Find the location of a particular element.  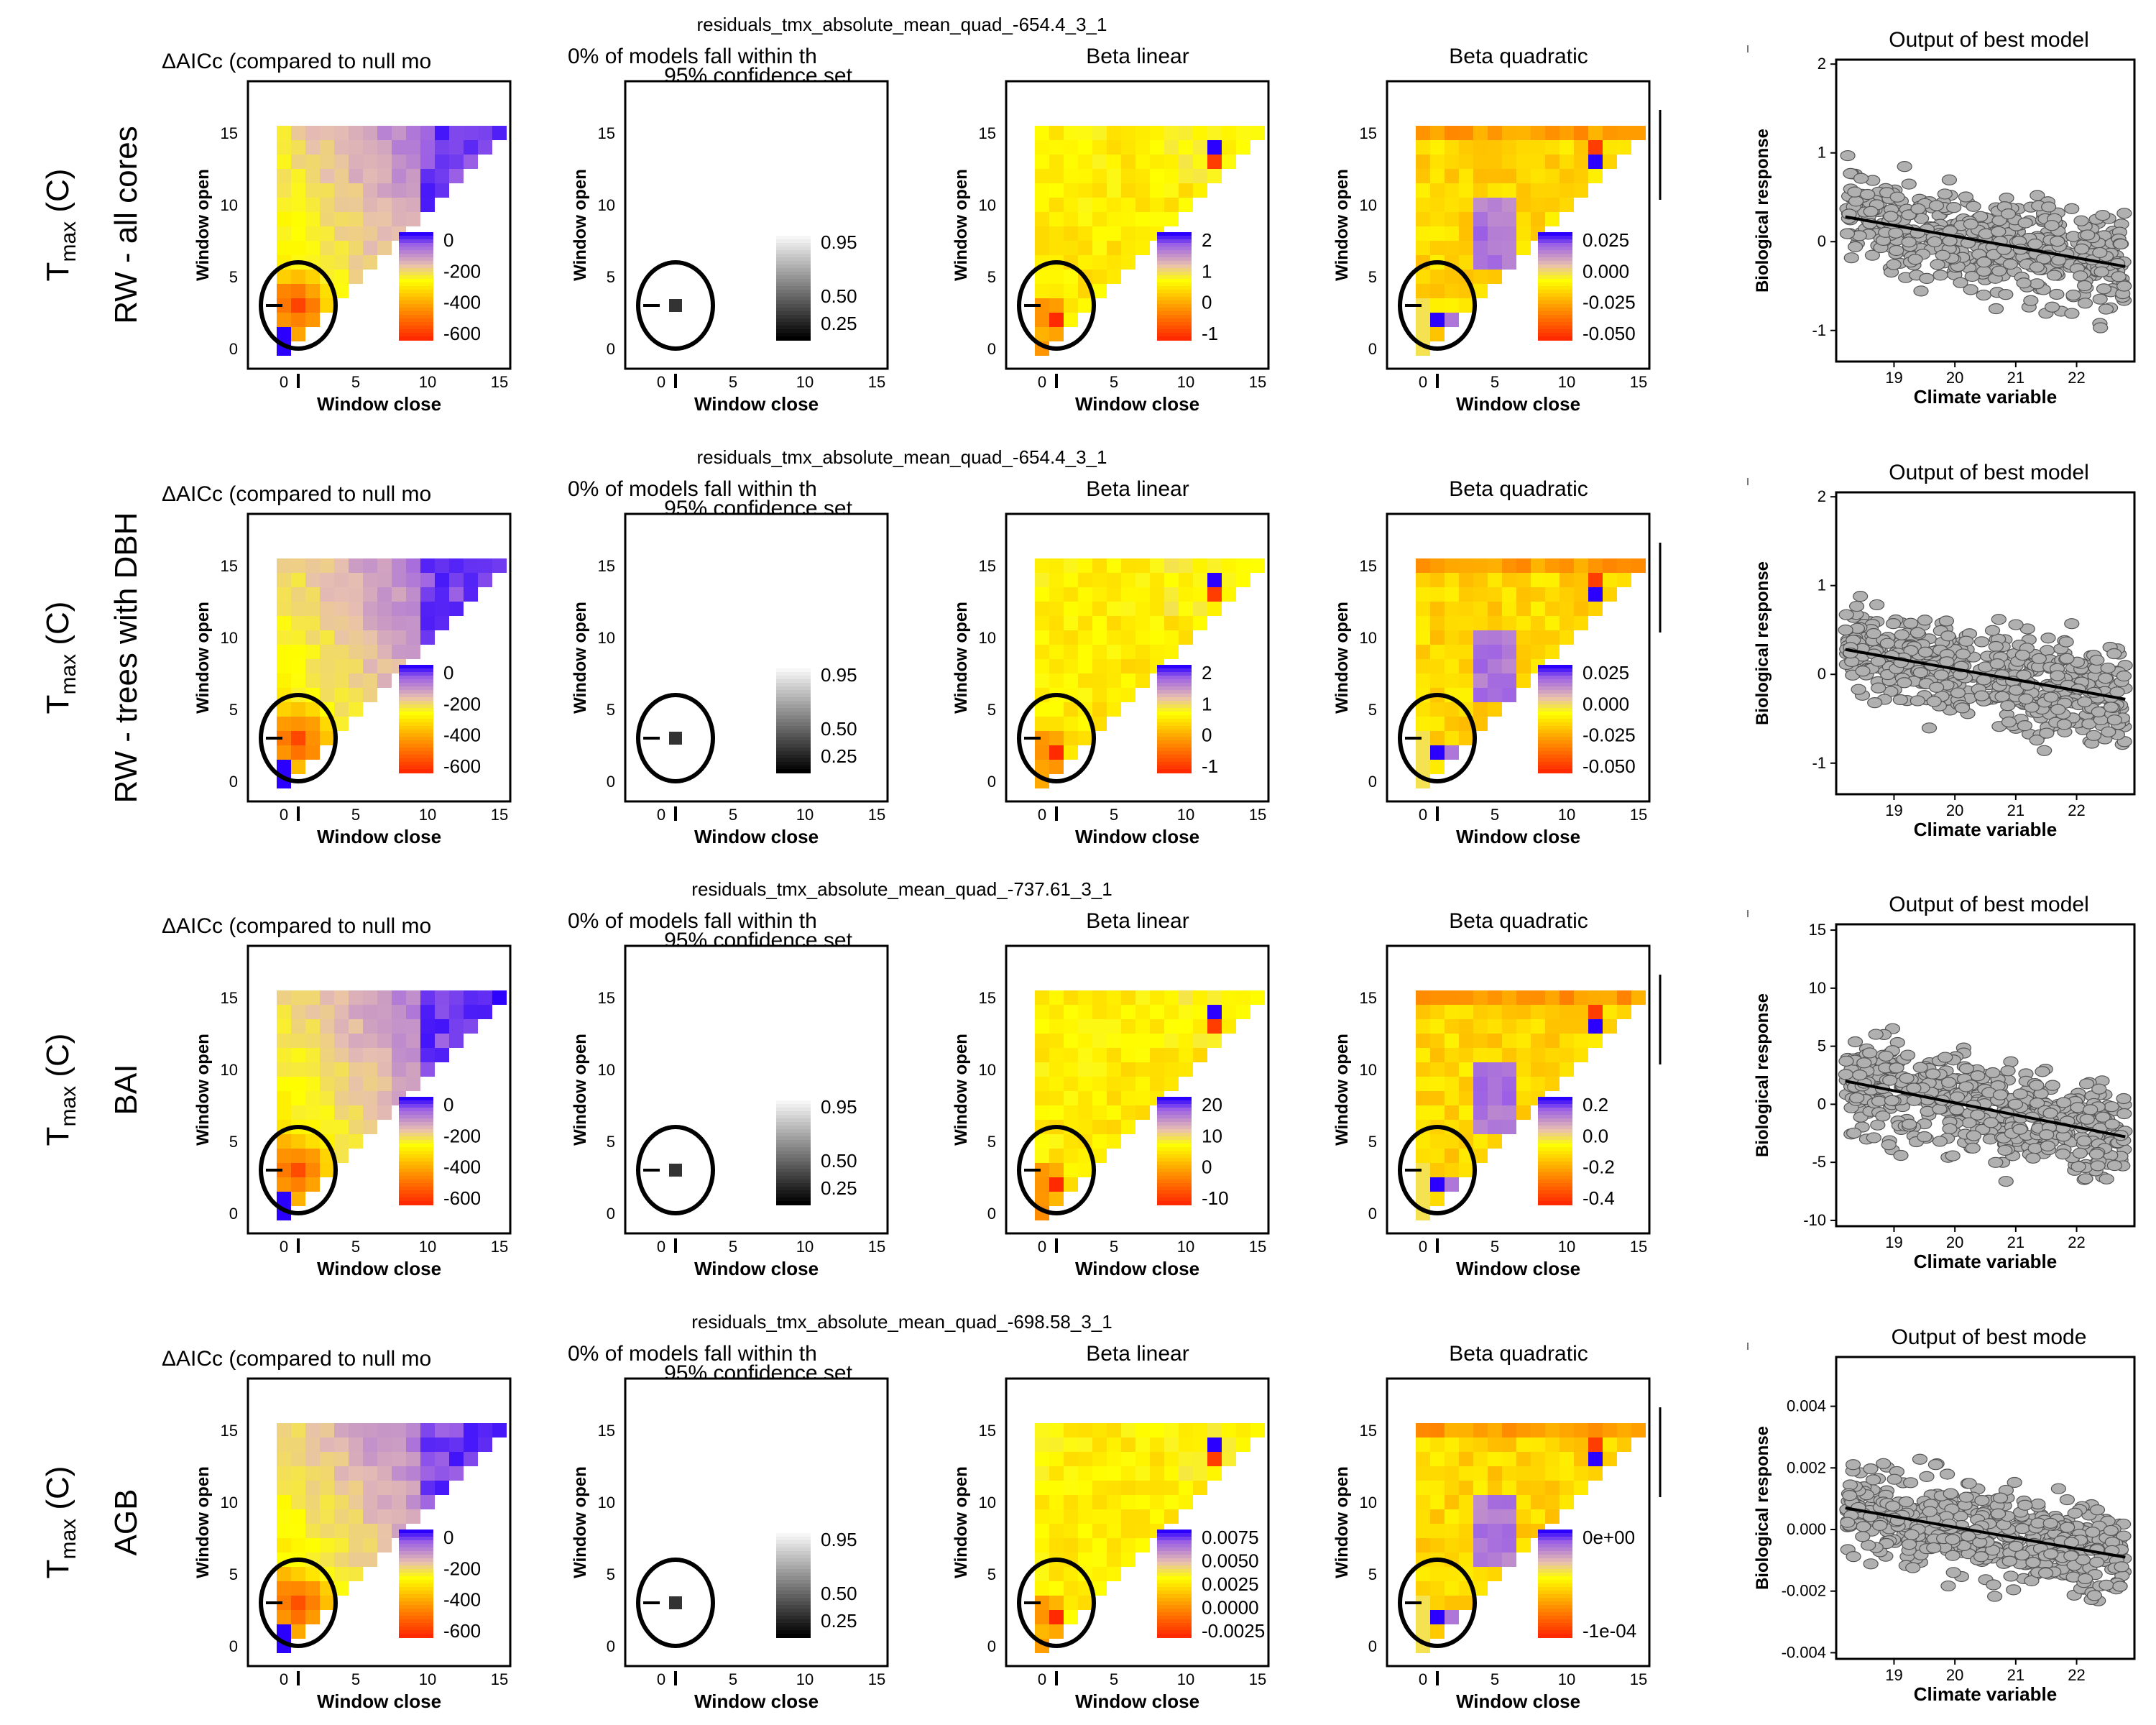

x-axis-label: Window close is located at coordinates (1137, 404).